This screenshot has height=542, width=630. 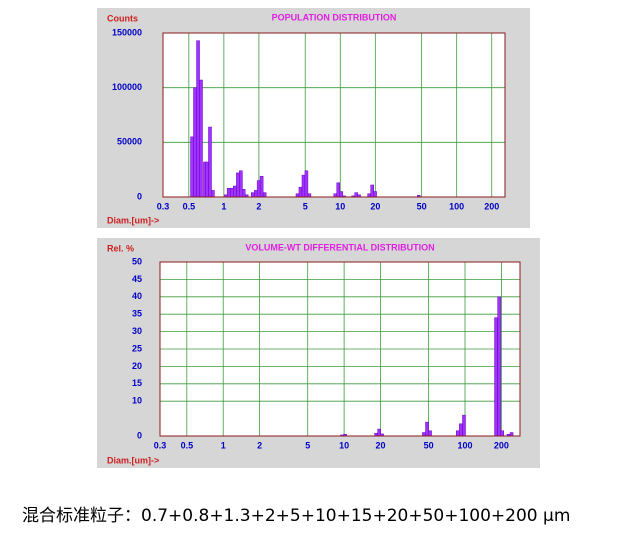 What do you see at coordinates (122, 18) in the screenshot?
I see `y-axis-label: Counts` at bounding box center [122, 18].